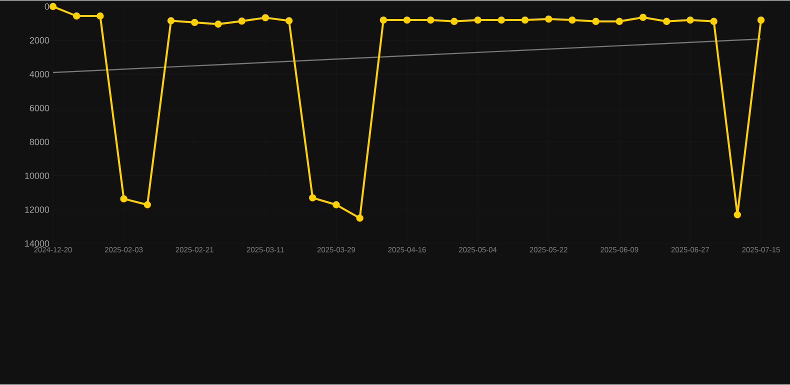  Describe the element at coordinates (40, 74) in the screenshot. I see `y-tick-label: 4000` at that location.